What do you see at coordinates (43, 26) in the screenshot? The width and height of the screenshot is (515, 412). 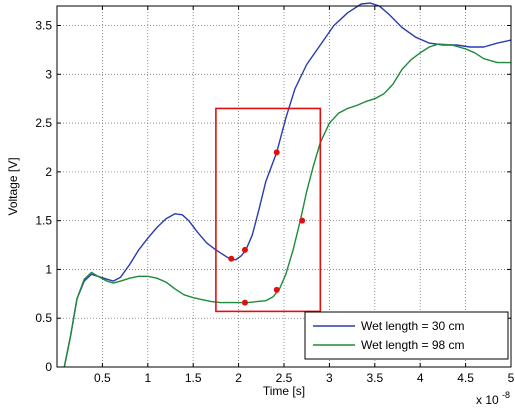 I see `y-tick-label: 3.5` at bounding box center [43, 26].